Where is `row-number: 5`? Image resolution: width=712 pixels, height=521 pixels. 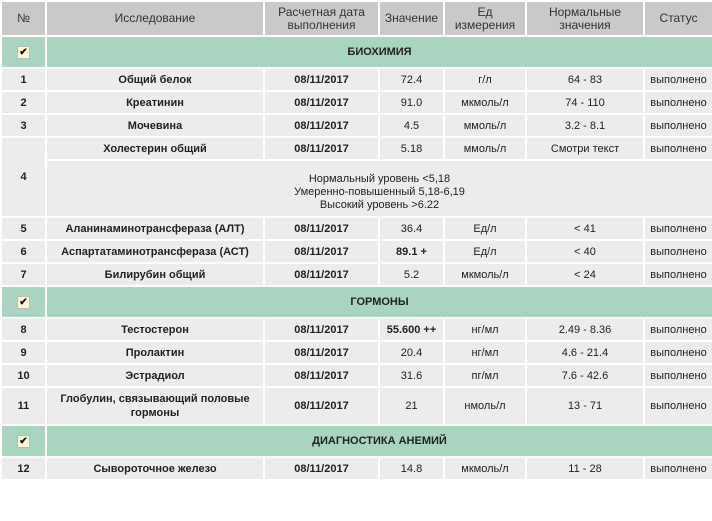 row-number: 5 is located at coordinates (23, 228).